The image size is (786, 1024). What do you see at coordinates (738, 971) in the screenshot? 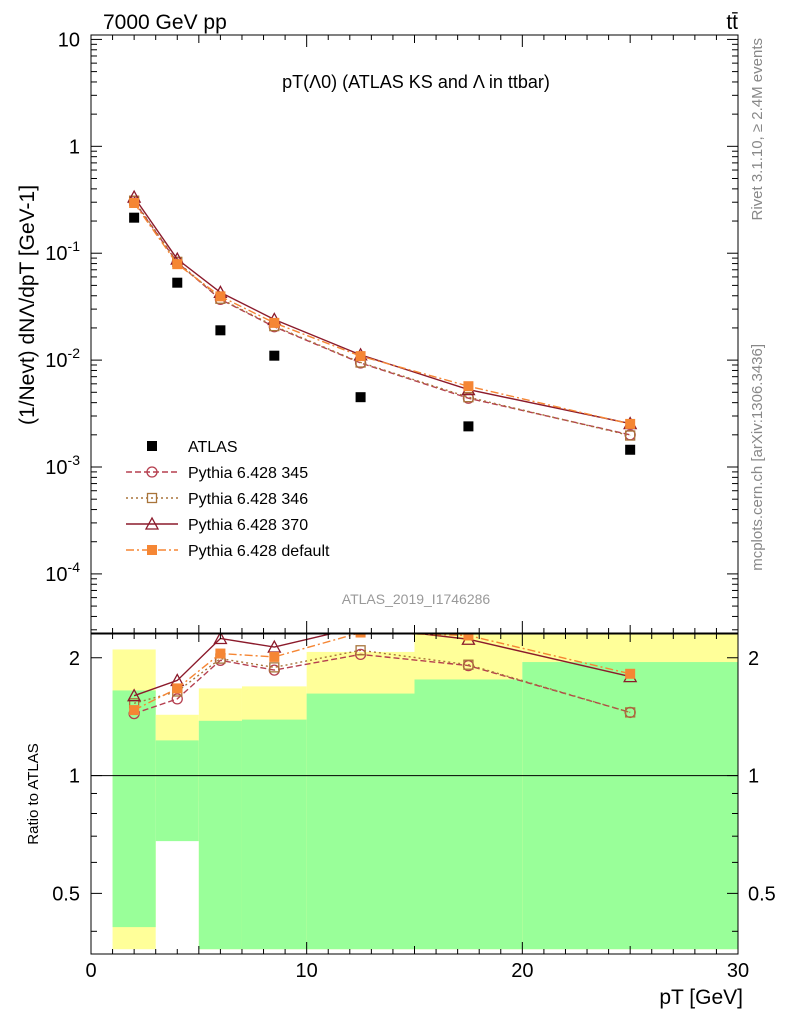
I see `x-tick-label: 30` at bounding box center [738, 971].